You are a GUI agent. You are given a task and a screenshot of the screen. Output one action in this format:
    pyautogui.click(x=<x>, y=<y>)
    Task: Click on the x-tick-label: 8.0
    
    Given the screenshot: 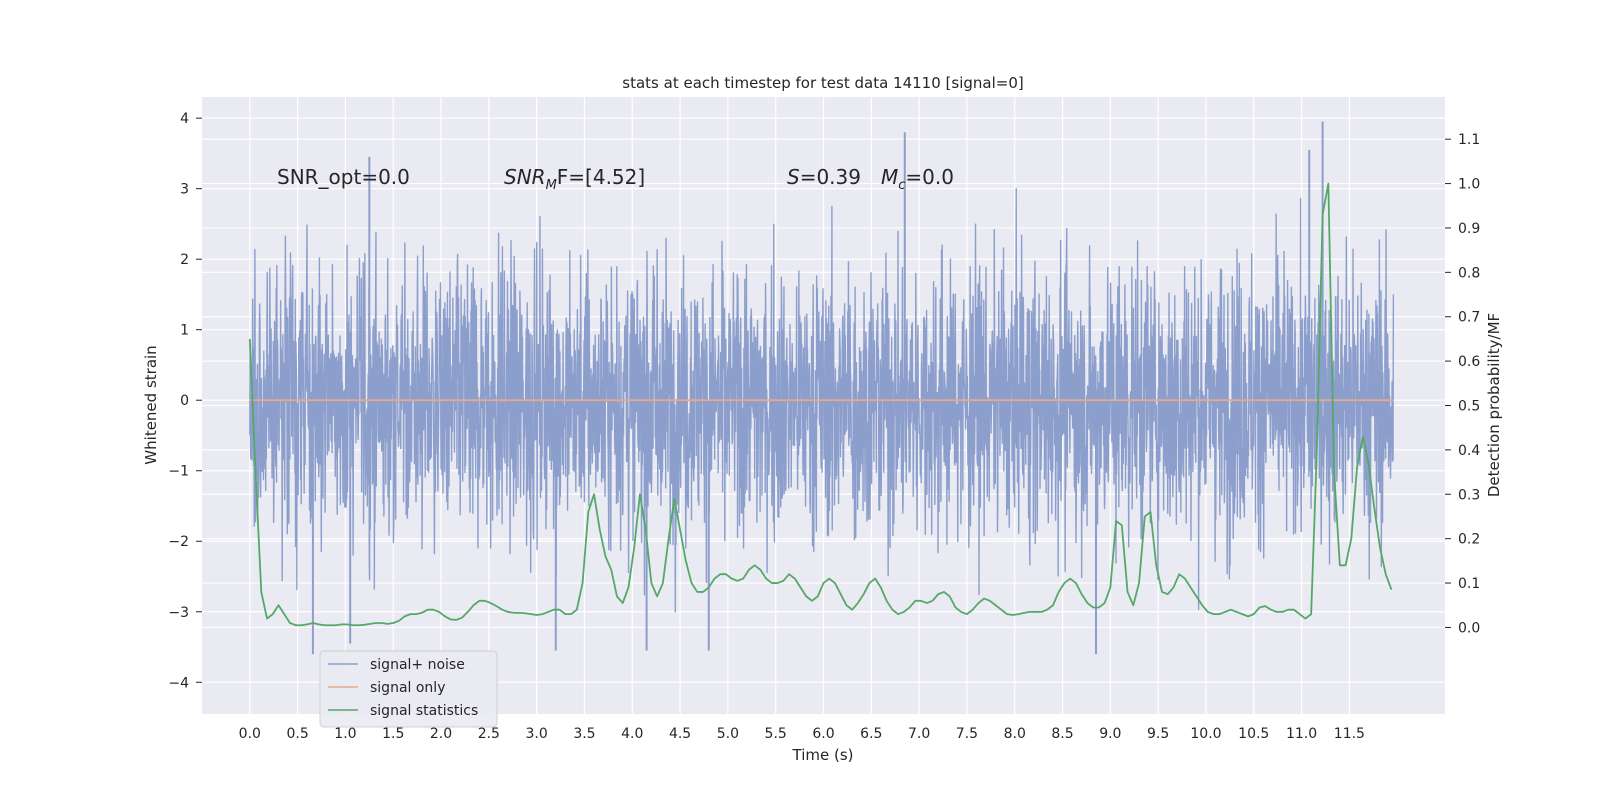 What is the action you would take?
    pyautogui.click(x=1015, y=734)
    